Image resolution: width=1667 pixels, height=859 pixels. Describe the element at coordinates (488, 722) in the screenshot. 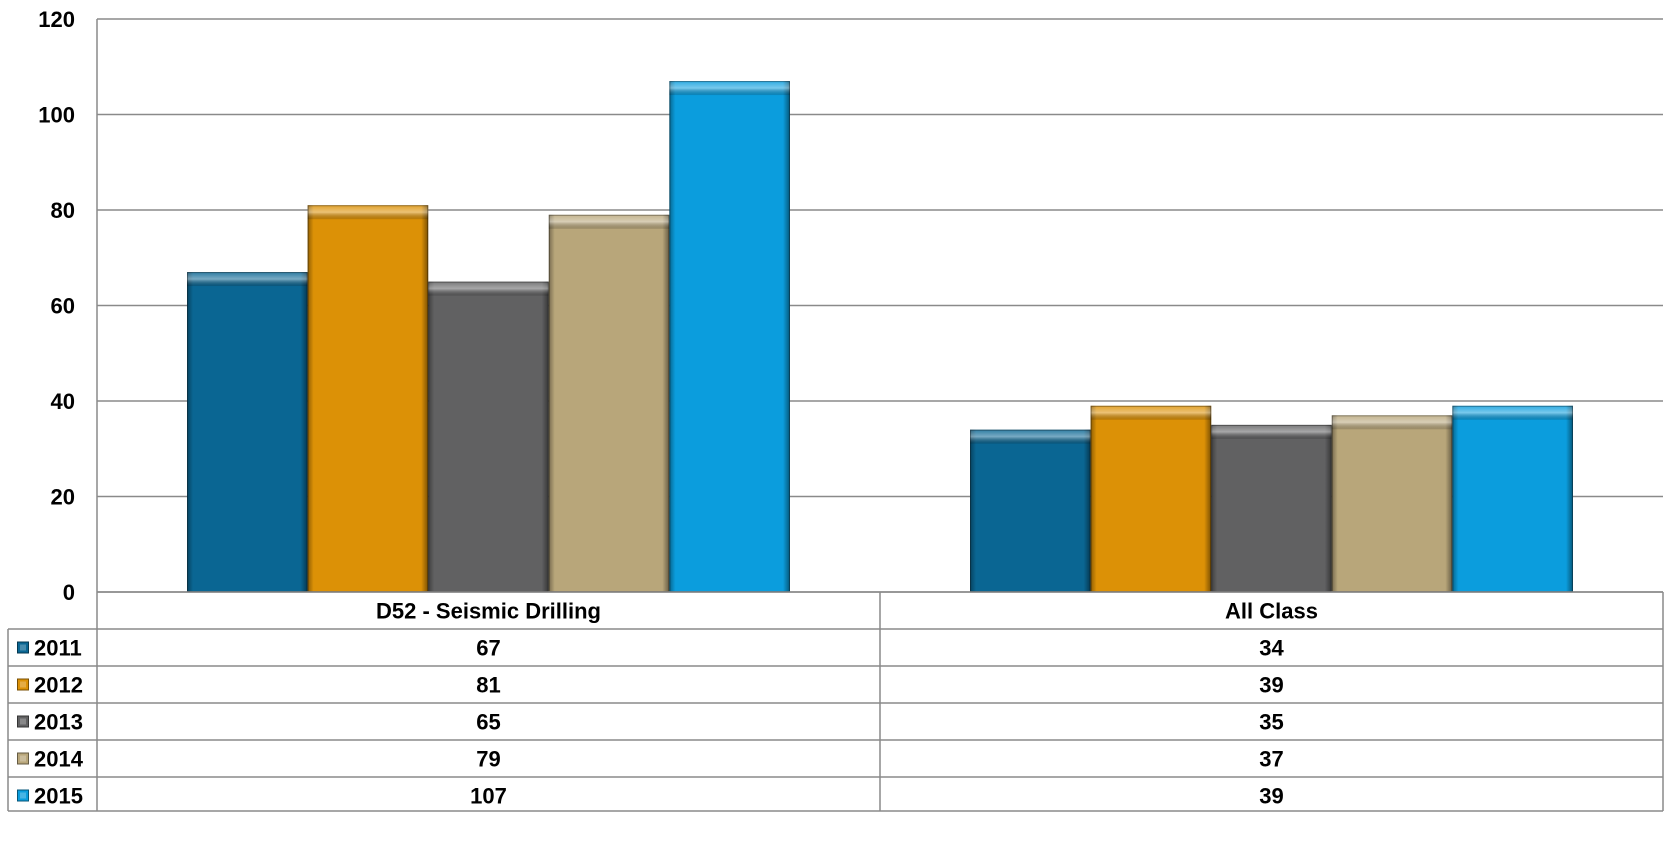

I see `data-value: 65` at that location.